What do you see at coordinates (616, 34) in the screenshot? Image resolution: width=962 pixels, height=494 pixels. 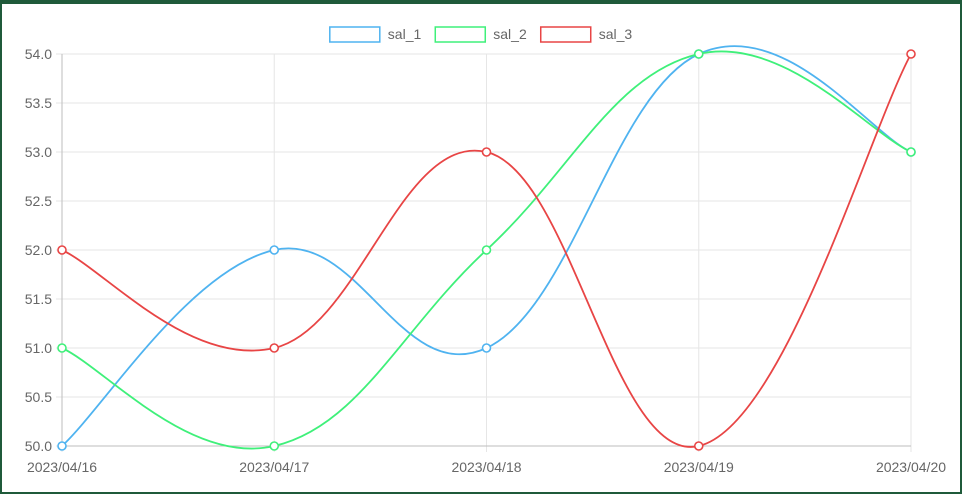 I see `legend-label: sal_3` at bounding box center [616, 34].